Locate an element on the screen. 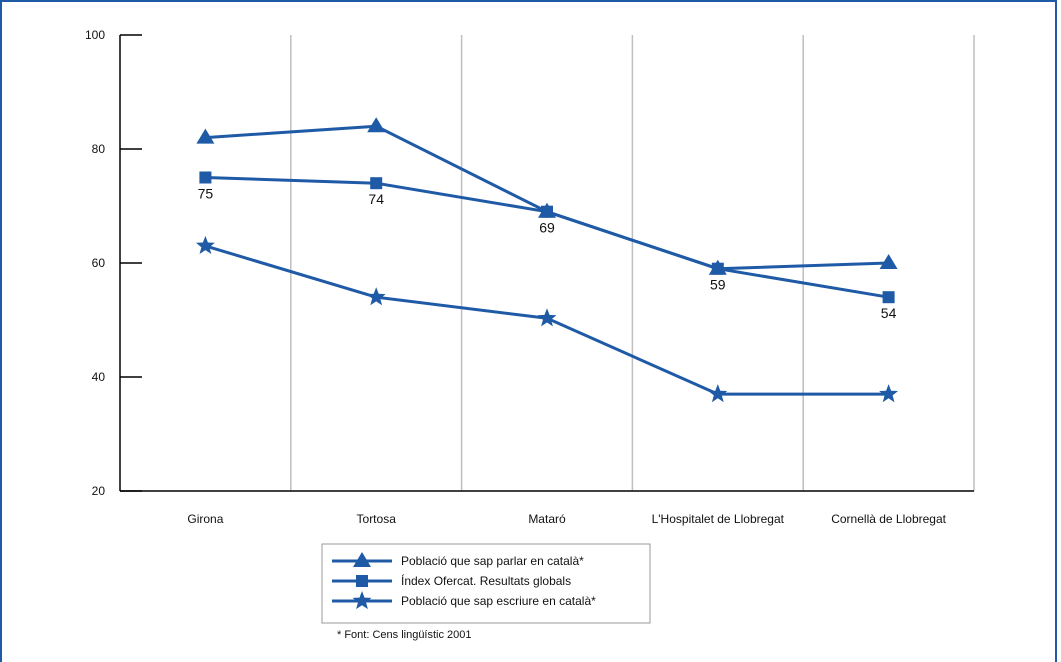  legend-label: Població que sap escriure en català* is located at coordinates (498, 601).